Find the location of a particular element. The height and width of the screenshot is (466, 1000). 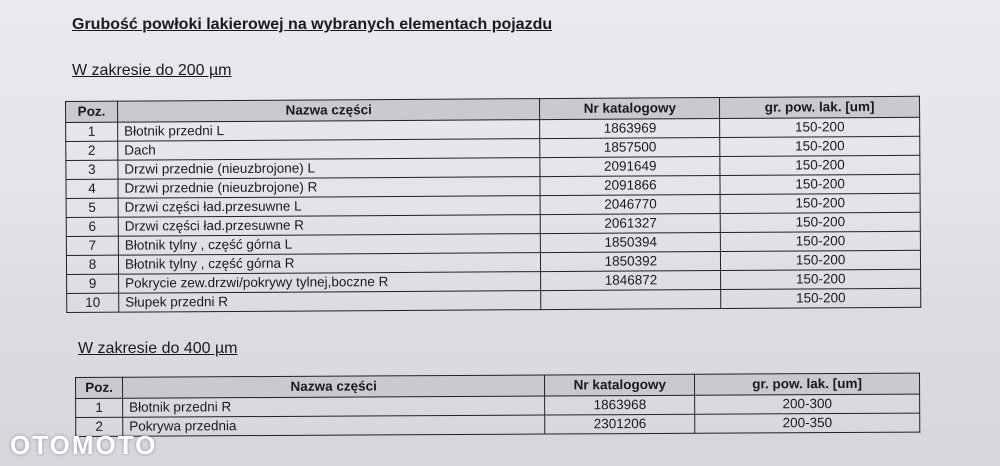

position-cell: 10 is located at coordinates (92, 303).